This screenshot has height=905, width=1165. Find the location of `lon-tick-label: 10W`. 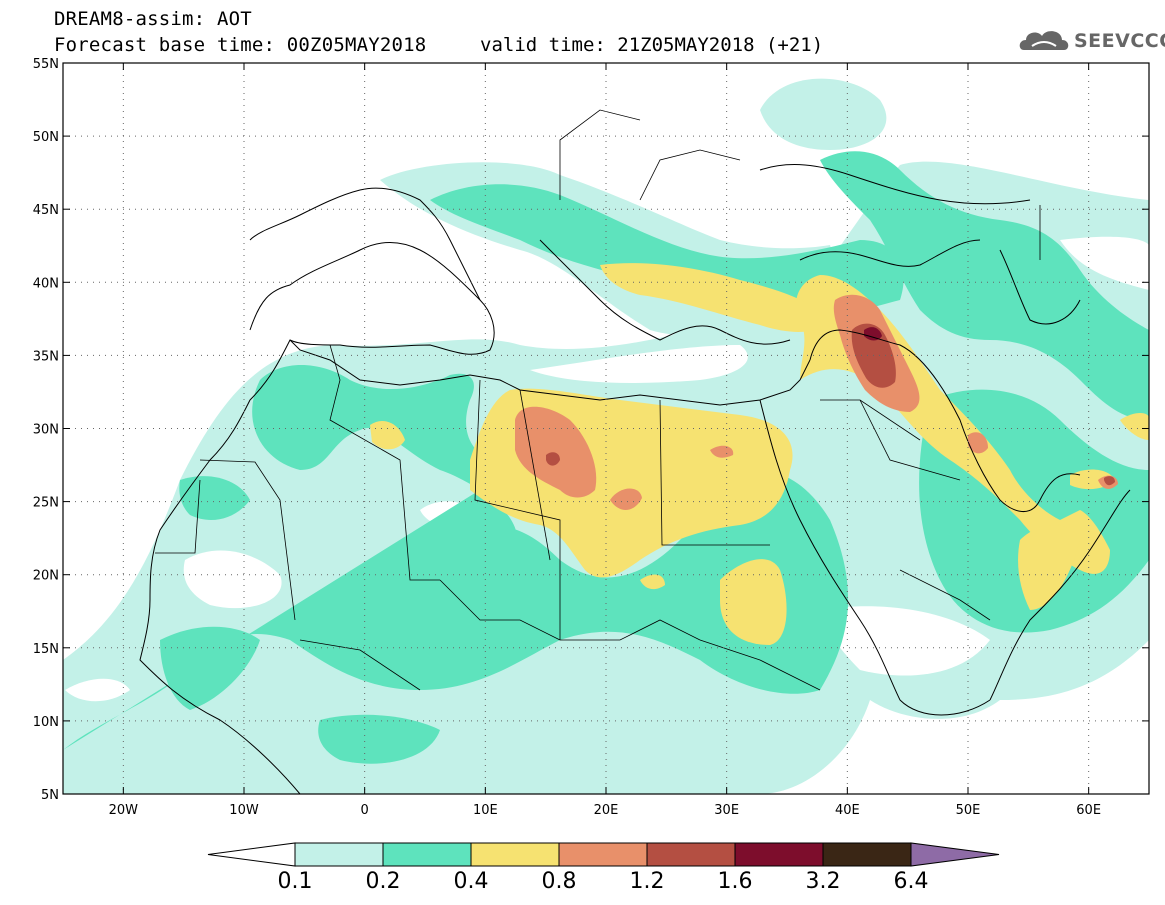

lon-tick-label: 10W is located at coordinates (244, 810).